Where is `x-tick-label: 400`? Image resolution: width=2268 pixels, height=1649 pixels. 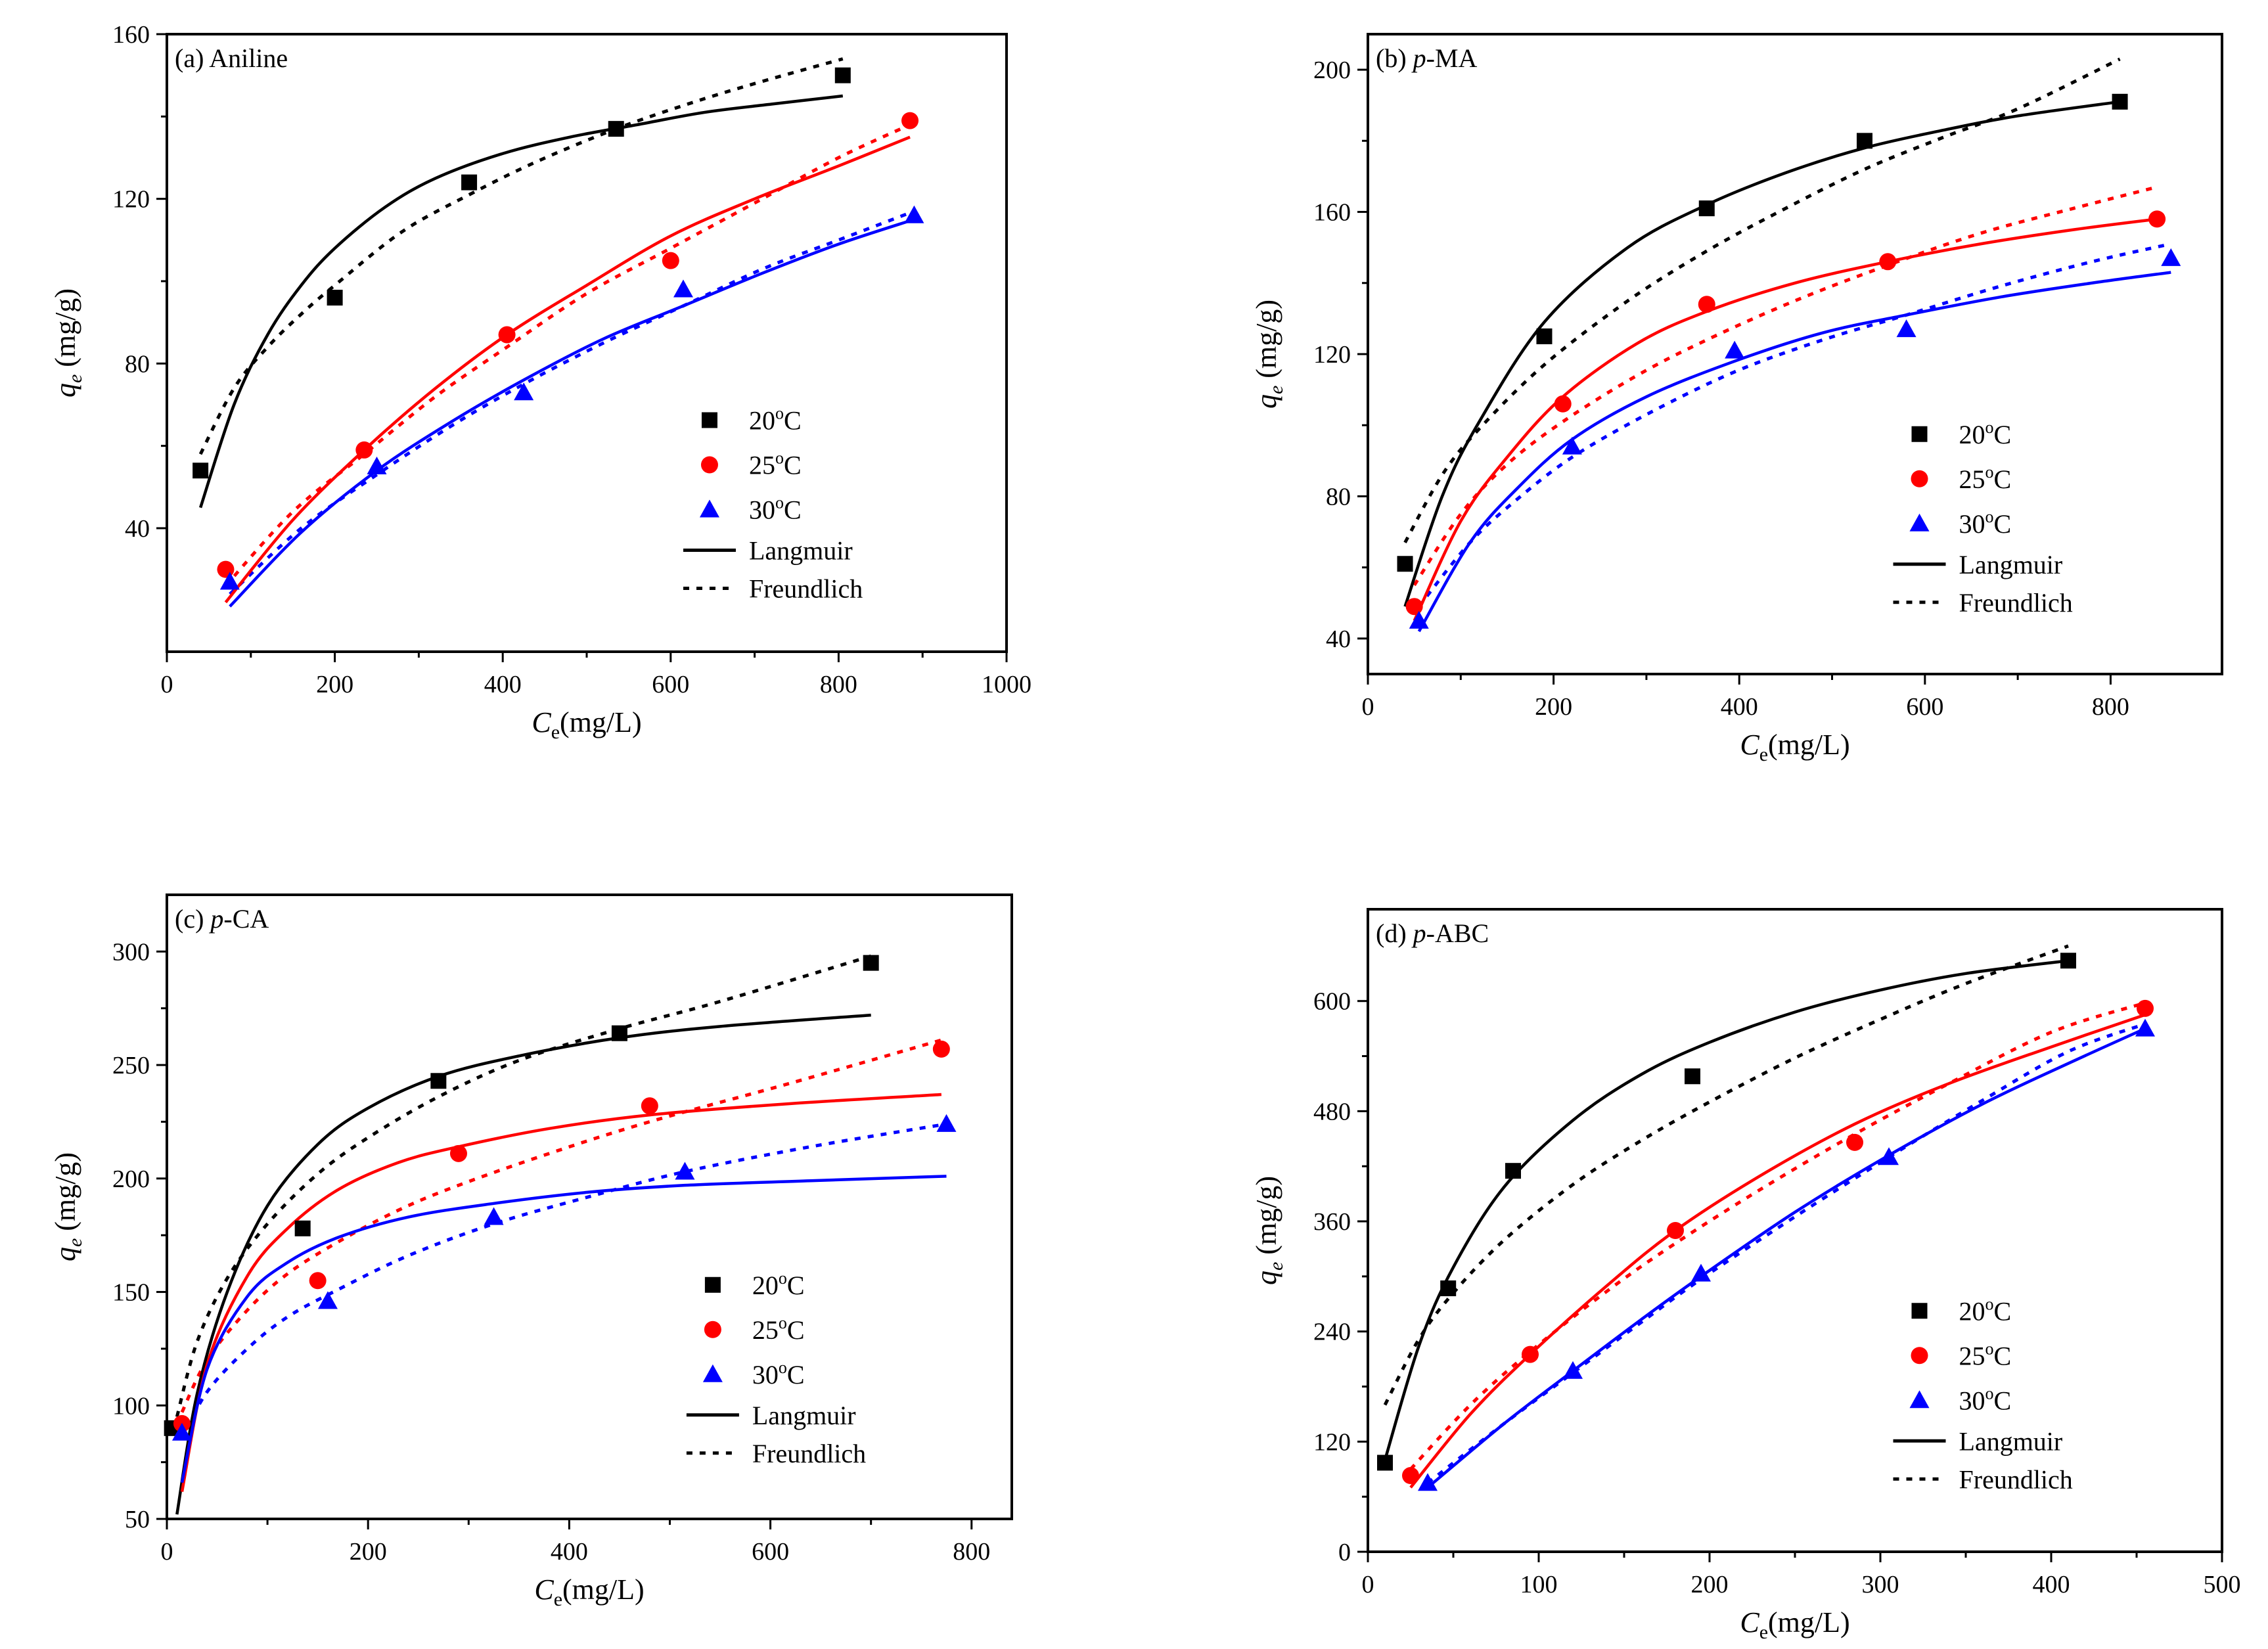 x-tick-label: 400 is located at coordinates (1739, 707).